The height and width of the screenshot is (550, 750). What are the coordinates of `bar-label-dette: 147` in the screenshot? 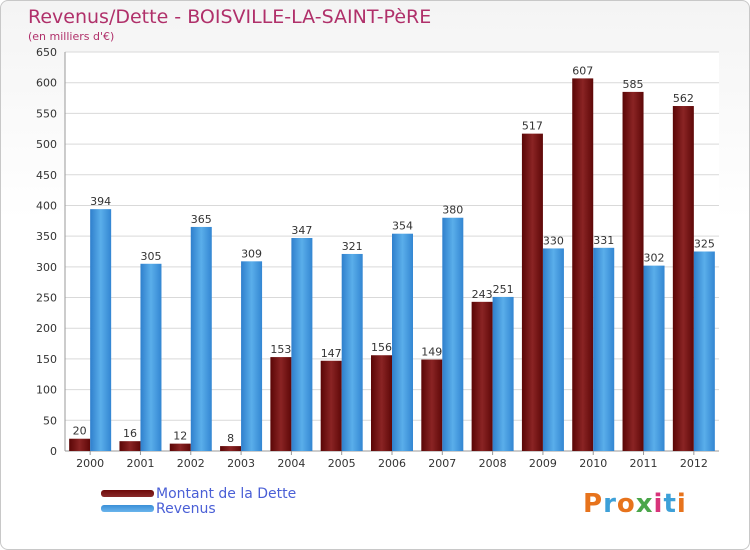 It's located at (331, 353).